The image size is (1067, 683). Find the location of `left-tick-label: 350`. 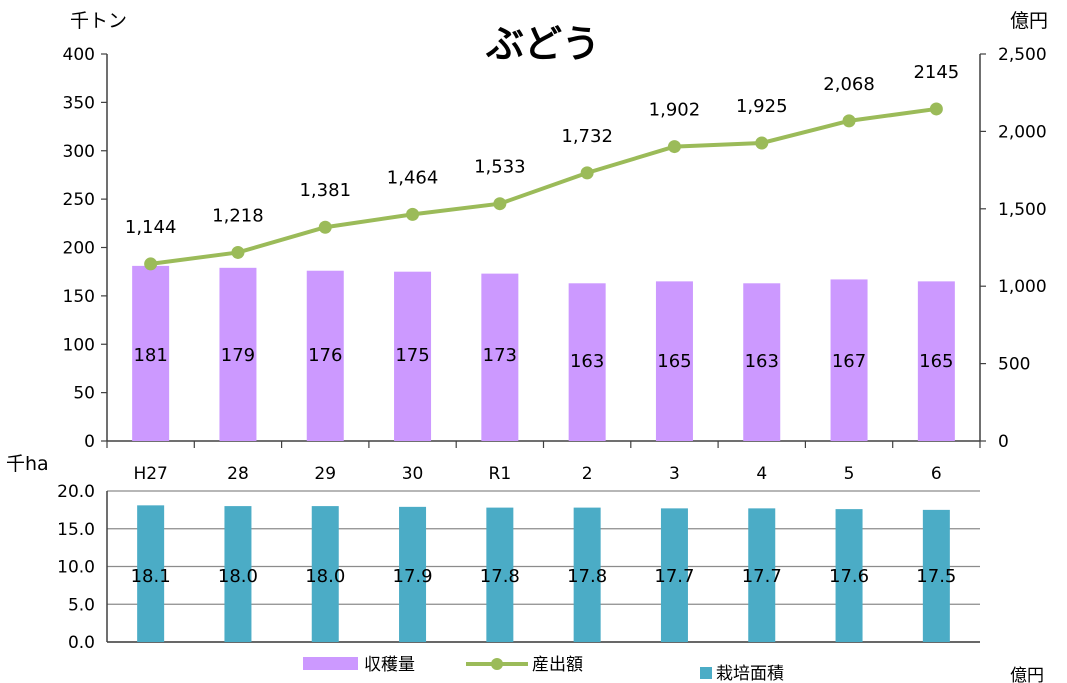

left-tick-label: 350 is located at coordinates (79, 103).